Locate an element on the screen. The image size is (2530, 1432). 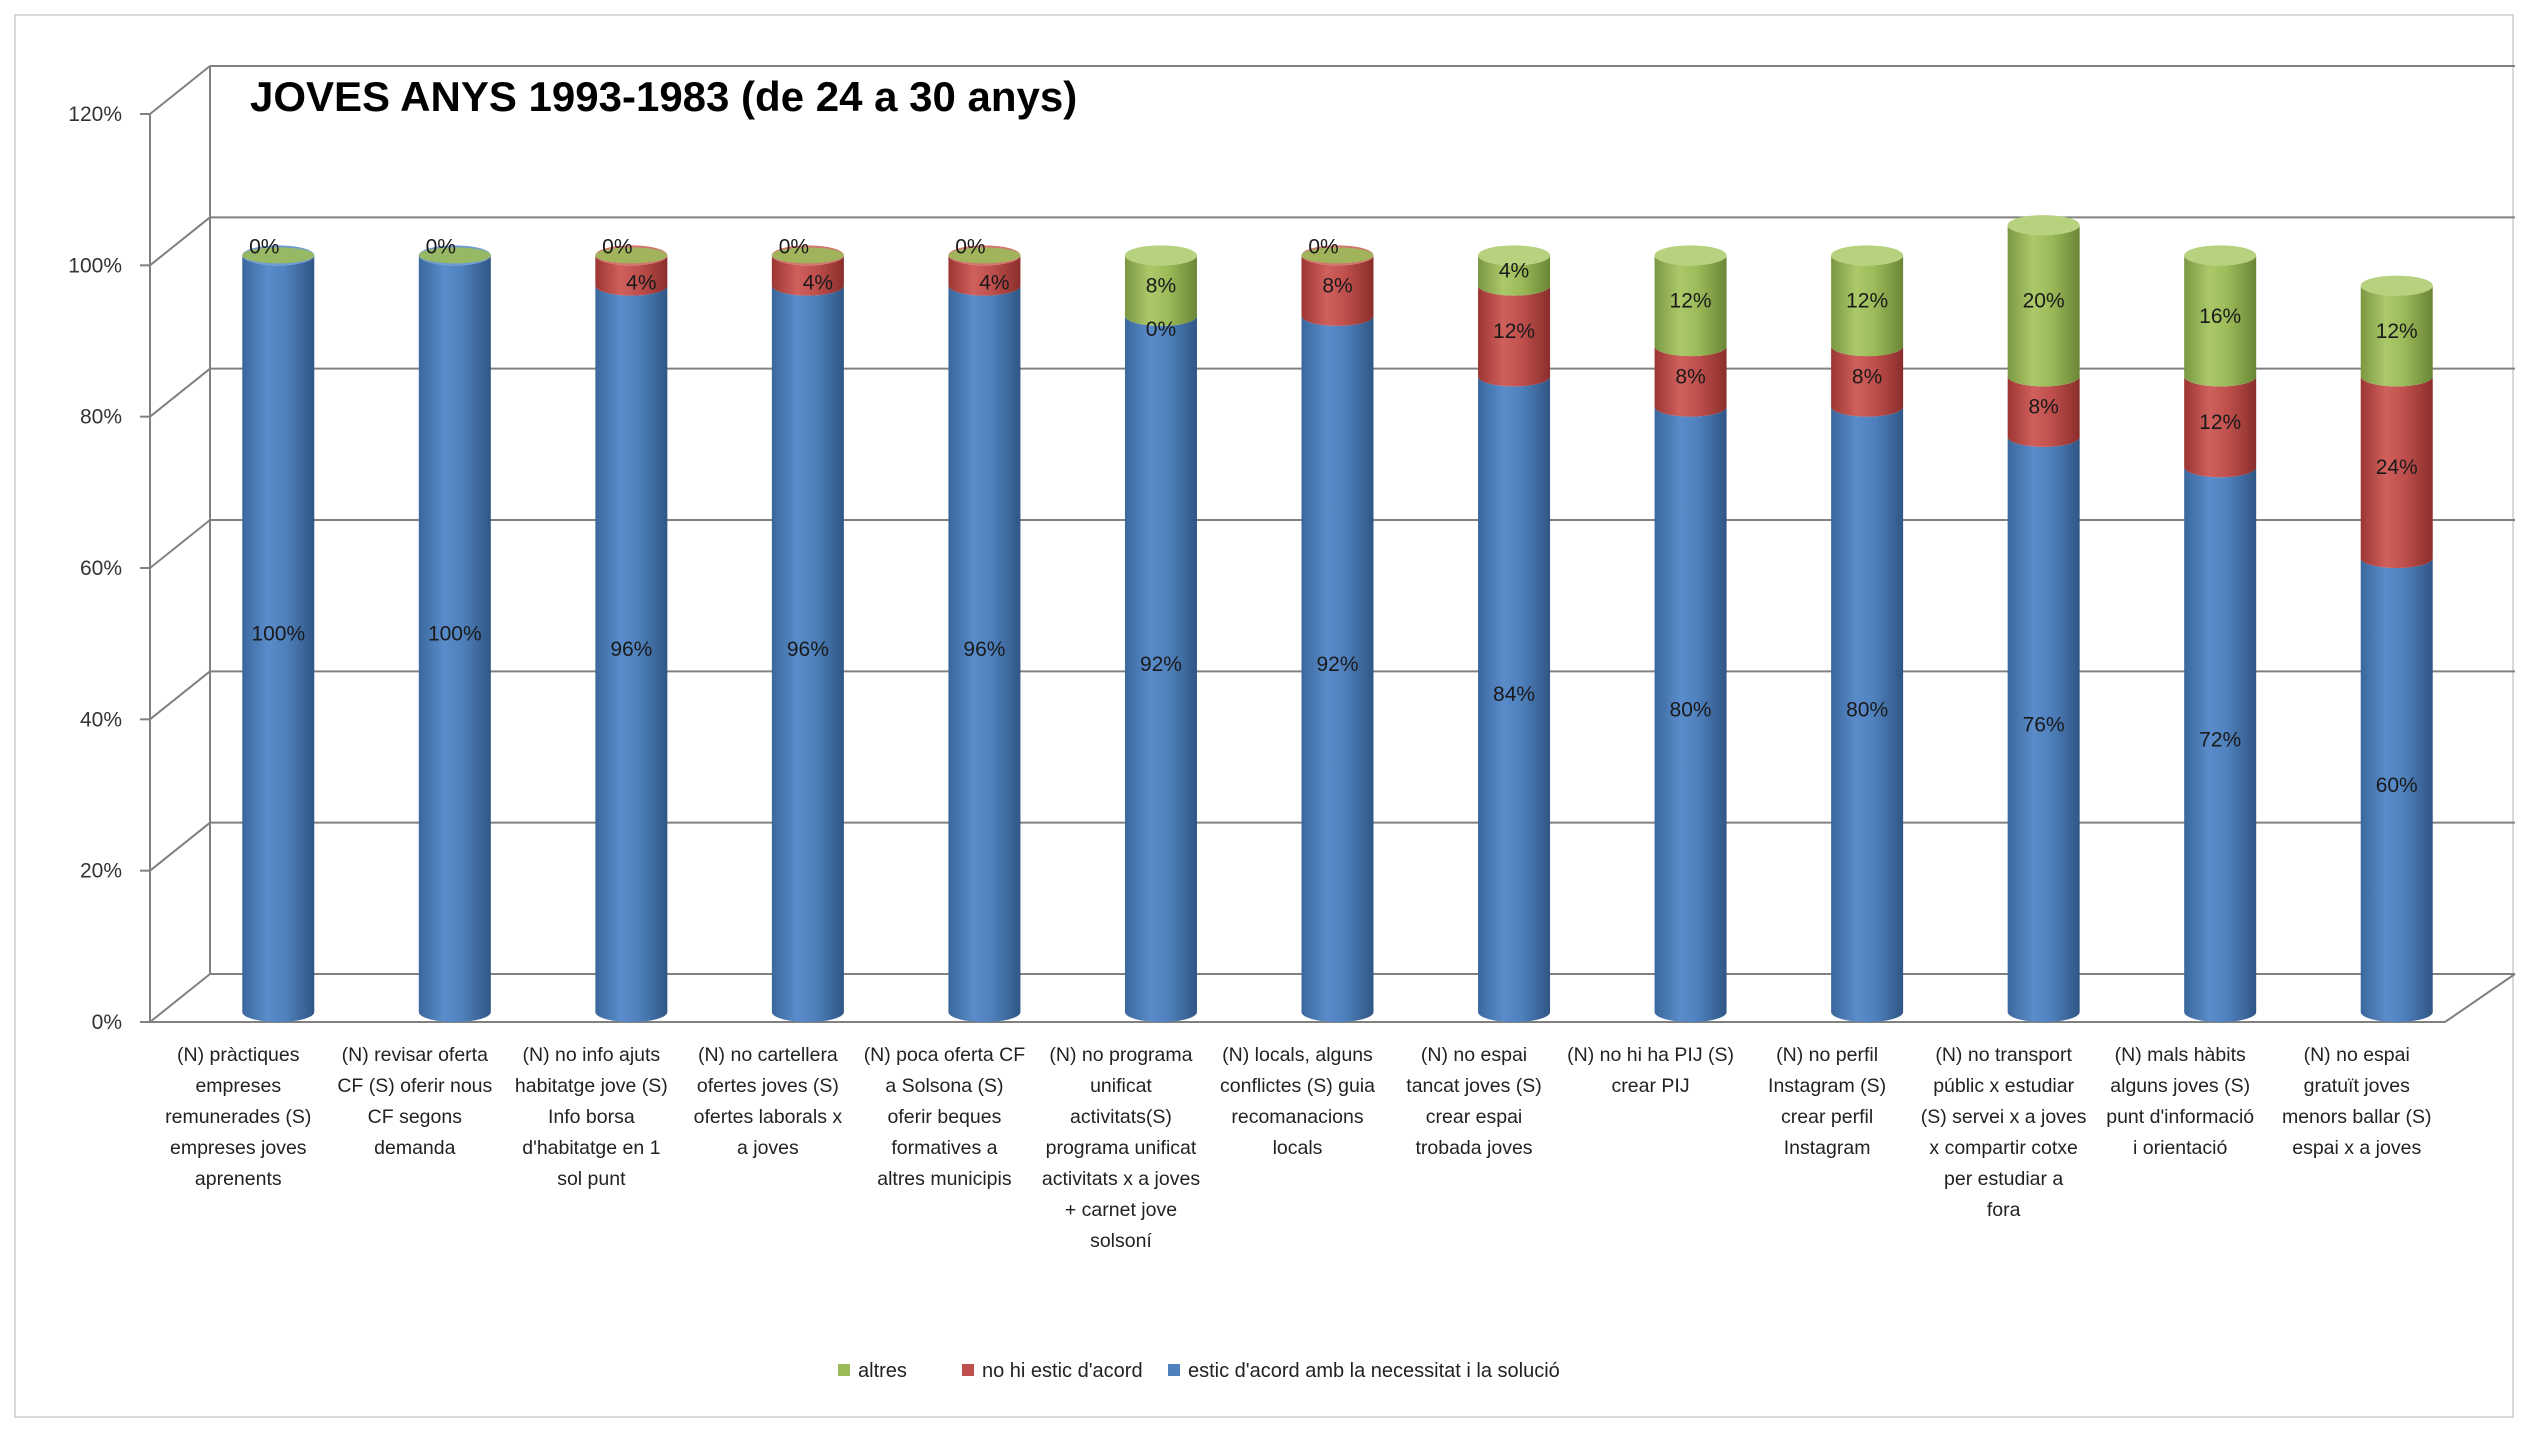
chart-title: JOVES ANYS 1993-1983 (de 24 a 30 anys) is located at coordinates (663, 96).